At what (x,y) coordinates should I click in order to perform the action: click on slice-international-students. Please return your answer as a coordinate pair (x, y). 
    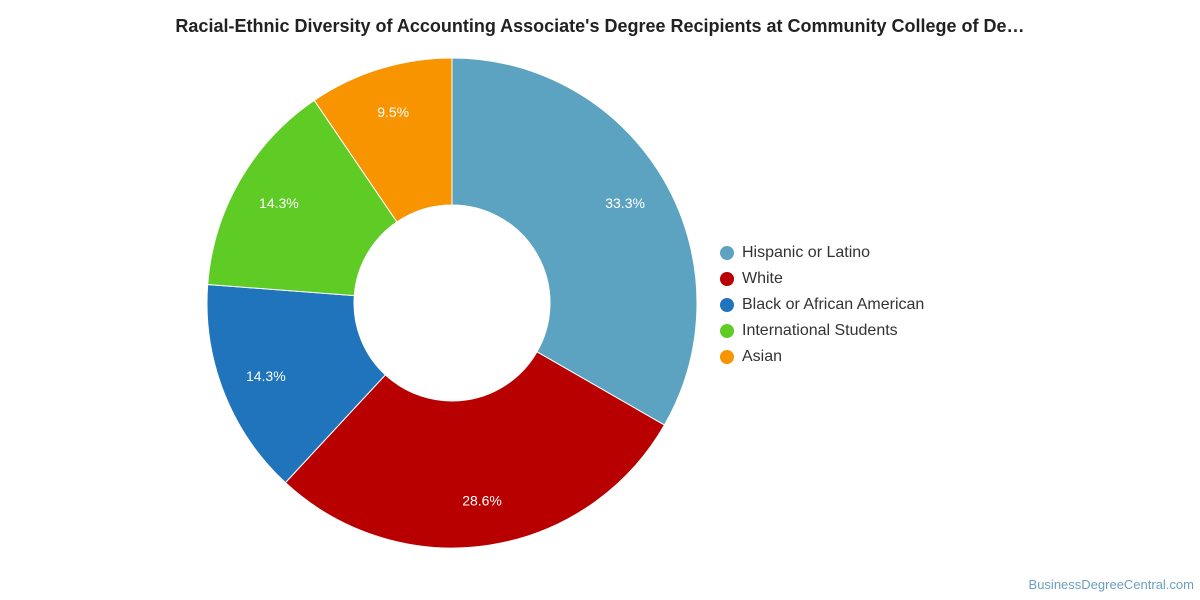
    Looking at the image, I should click on (302, 198).